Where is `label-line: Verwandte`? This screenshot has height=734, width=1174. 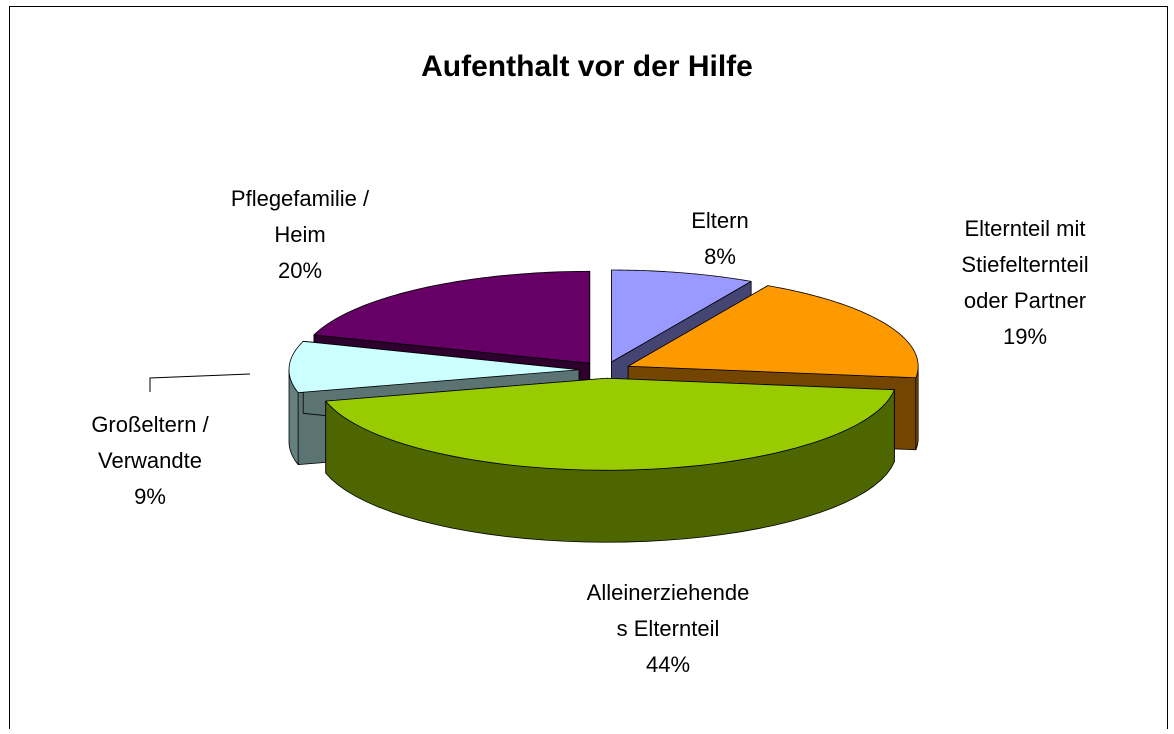
label-line: Verwandte is located at coordinates (150, 460).